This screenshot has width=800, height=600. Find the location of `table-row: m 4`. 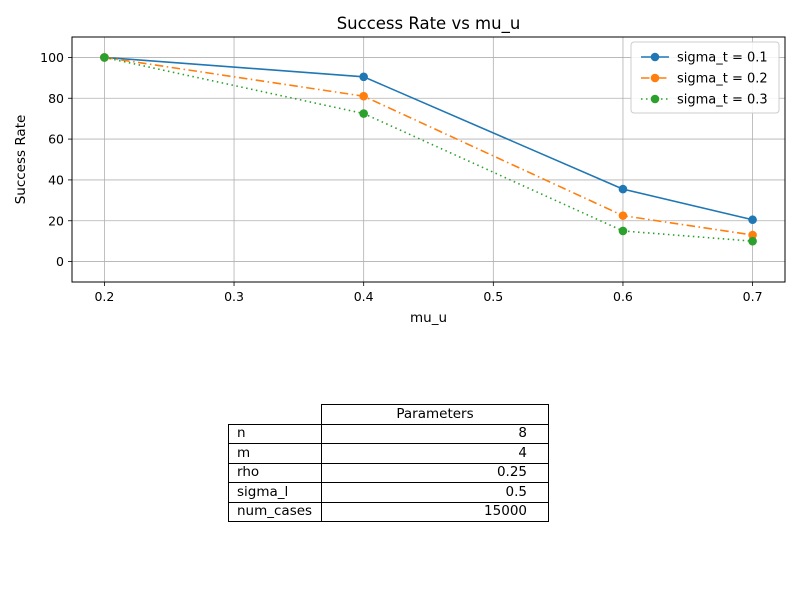

table-row: m 4 is located at coordinates (388, 453).